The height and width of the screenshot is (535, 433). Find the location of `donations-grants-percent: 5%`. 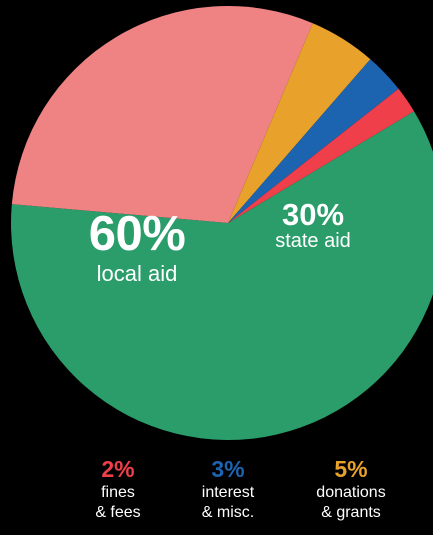

donations-grants-percent: 5% is located at coordinates (351, 469).